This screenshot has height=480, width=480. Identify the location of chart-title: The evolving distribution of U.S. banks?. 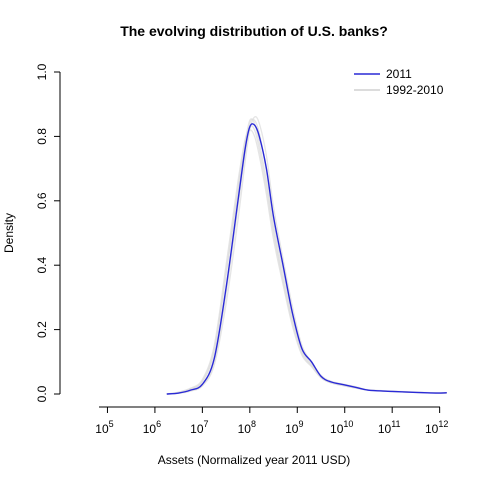
(254, 31).